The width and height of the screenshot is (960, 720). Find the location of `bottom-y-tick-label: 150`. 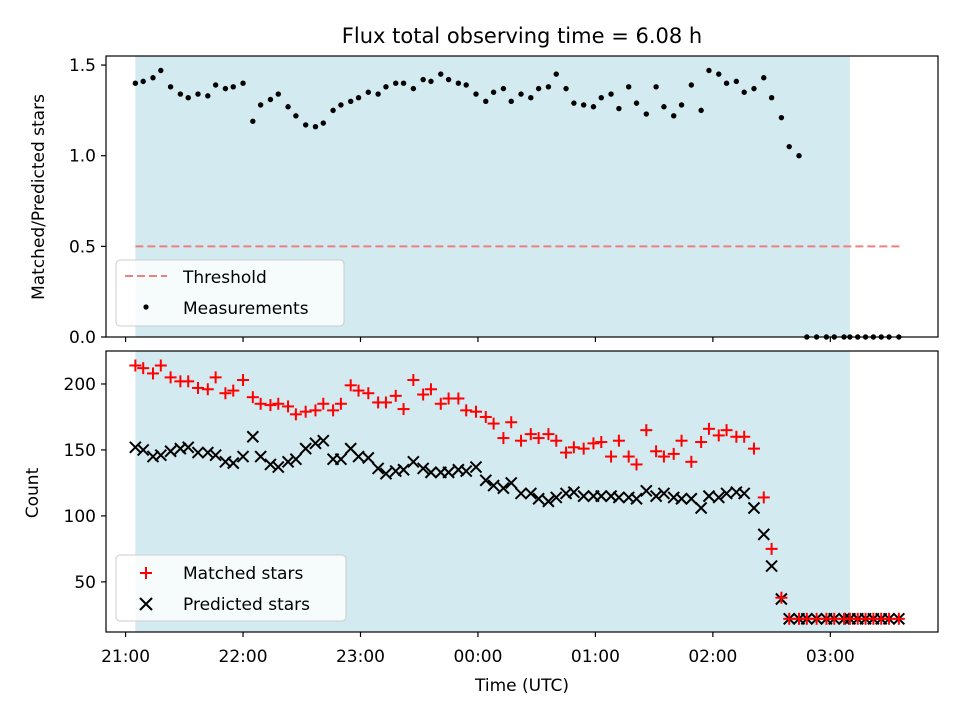

bottom-y-tick-label: 150 is located at coordinates (80, 451).